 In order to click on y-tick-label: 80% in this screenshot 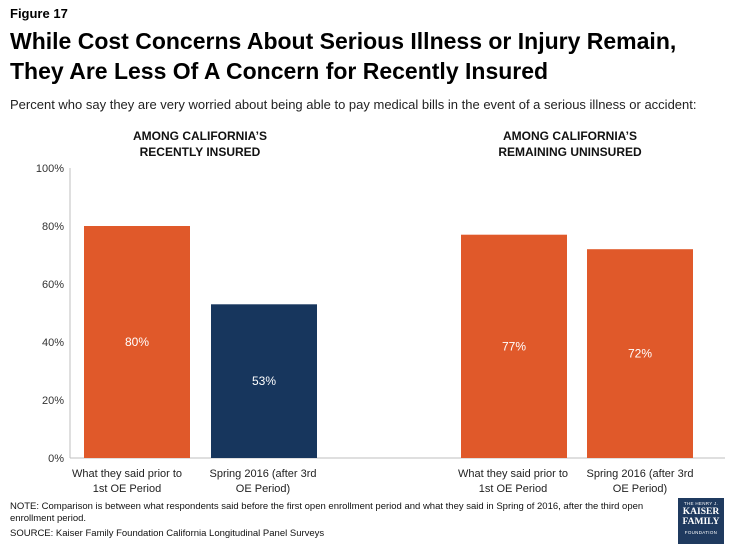, I will do `click(53, 227)`.